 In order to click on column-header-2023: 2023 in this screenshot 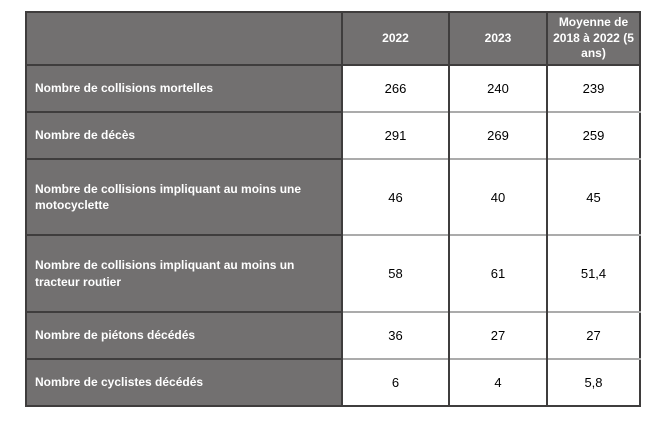, I will do `click(497, 39)`.